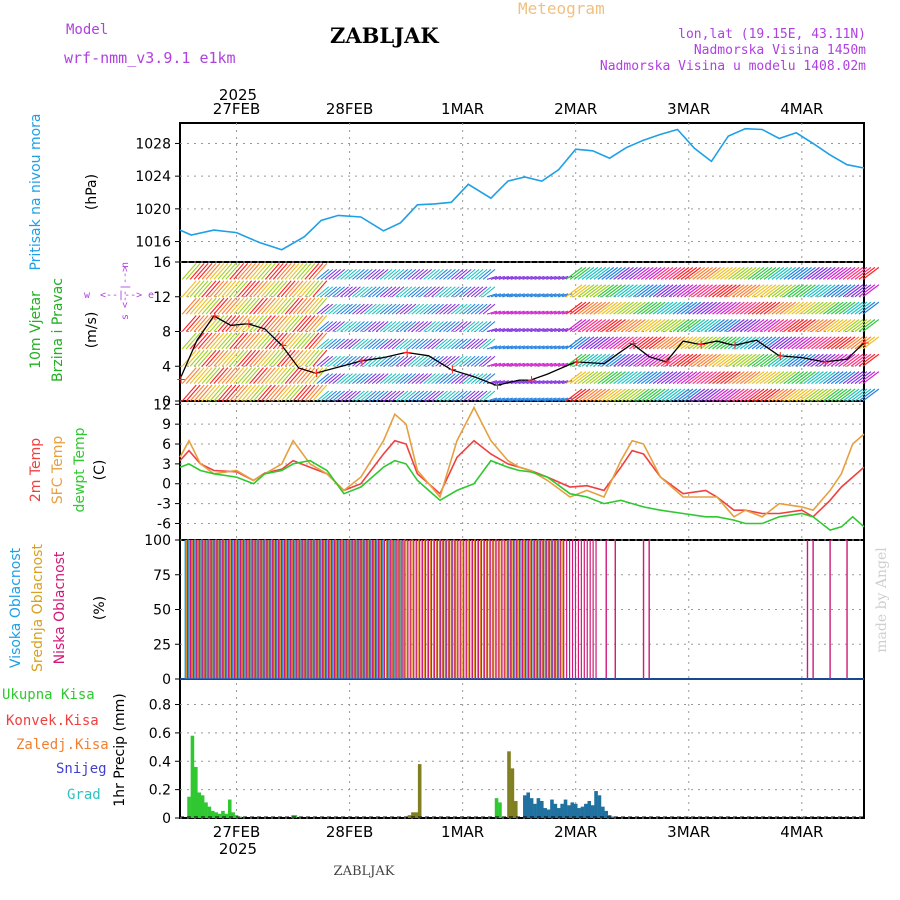 The width and height of the screenshot is (900, 900). Describe the element at coordinates (162, 611) in the screenshot. I see `ytick-label-cloud: 50` at that location.